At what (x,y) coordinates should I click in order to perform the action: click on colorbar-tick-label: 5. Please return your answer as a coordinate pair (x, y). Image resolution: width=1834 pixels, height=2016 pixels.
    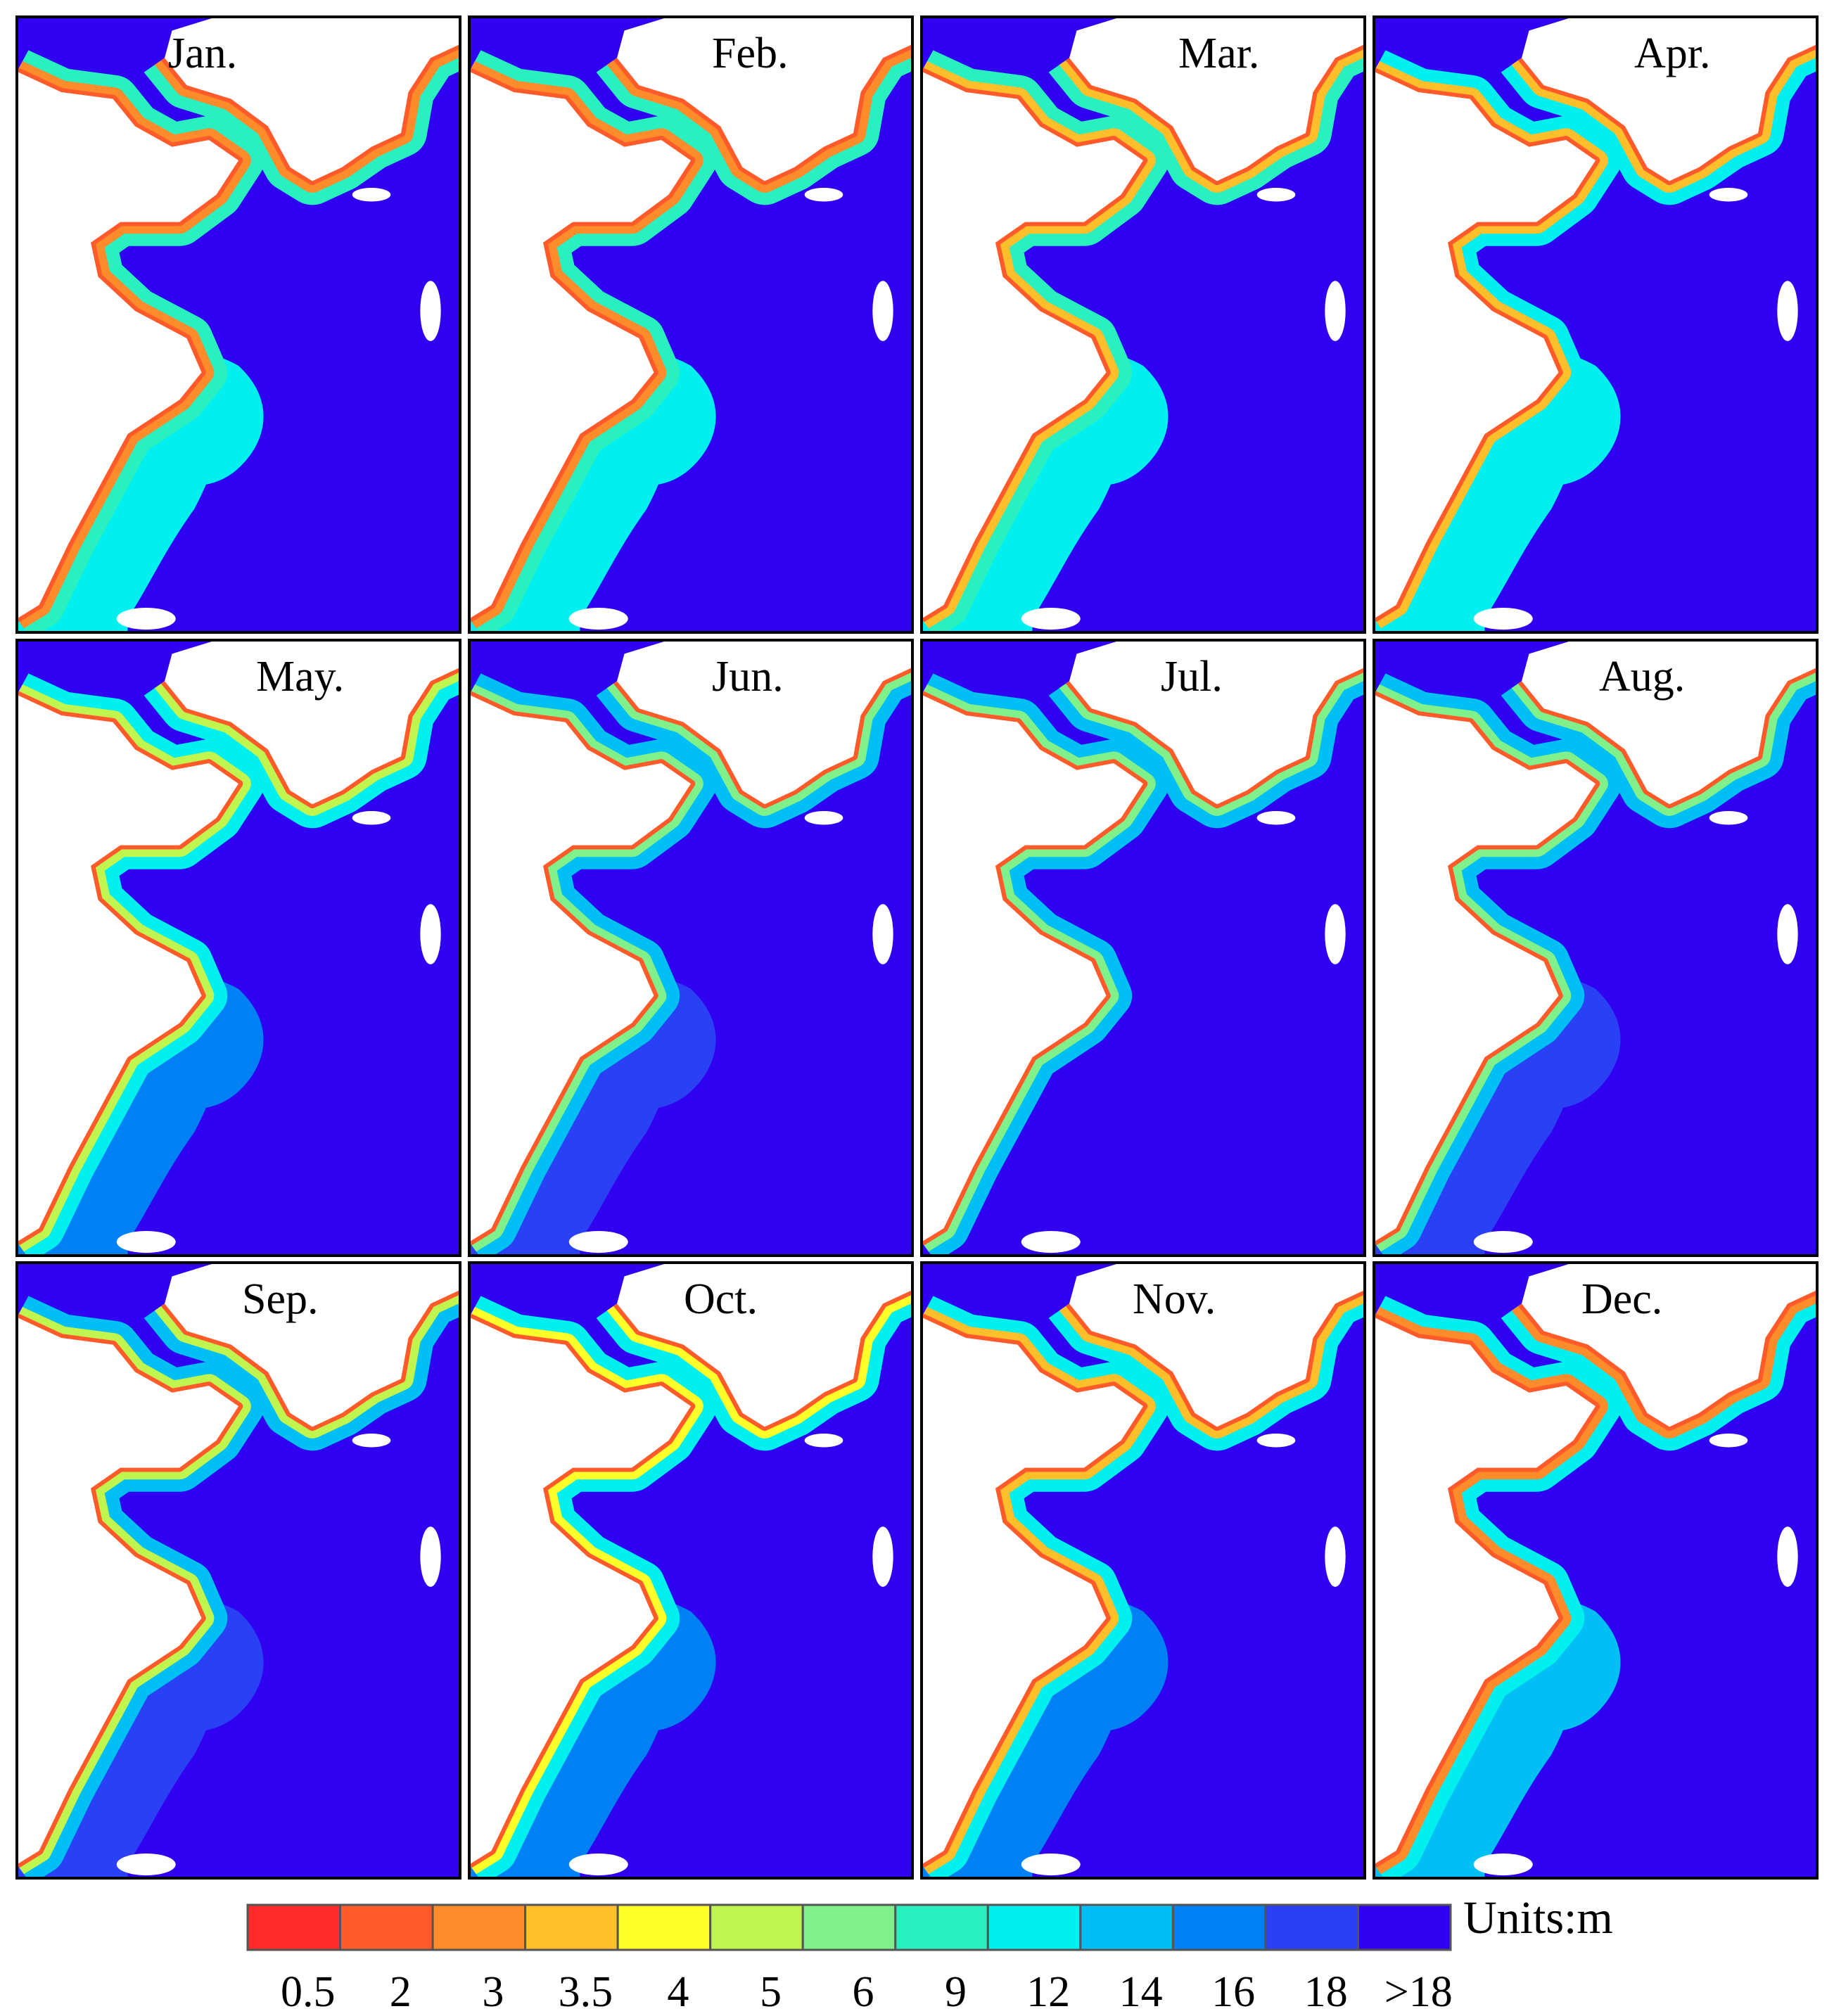
    Looking at the image, I should click on (771, 1992).